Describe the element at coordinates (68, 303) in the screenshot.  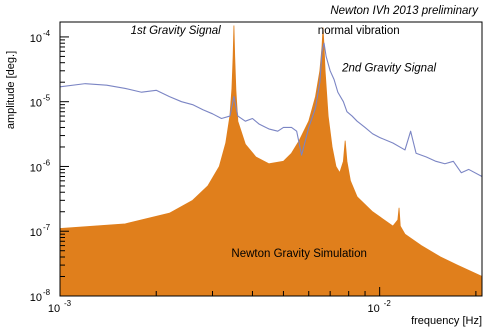
I see `x-tick-exponent: -3` at that location.